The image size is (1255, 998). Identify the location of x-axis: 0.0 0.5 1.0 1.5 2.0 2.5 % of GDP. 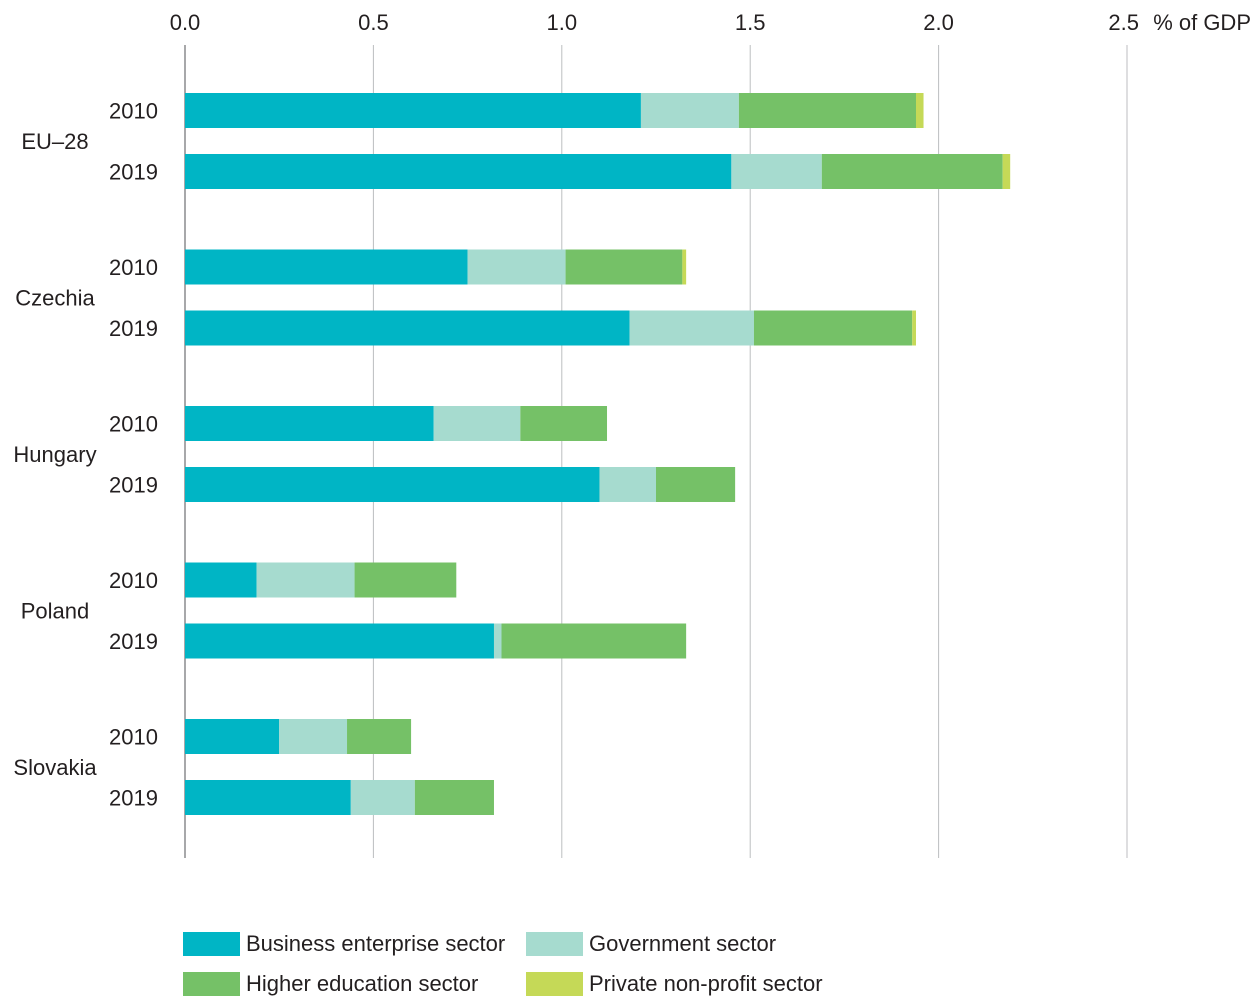
(710, 22).